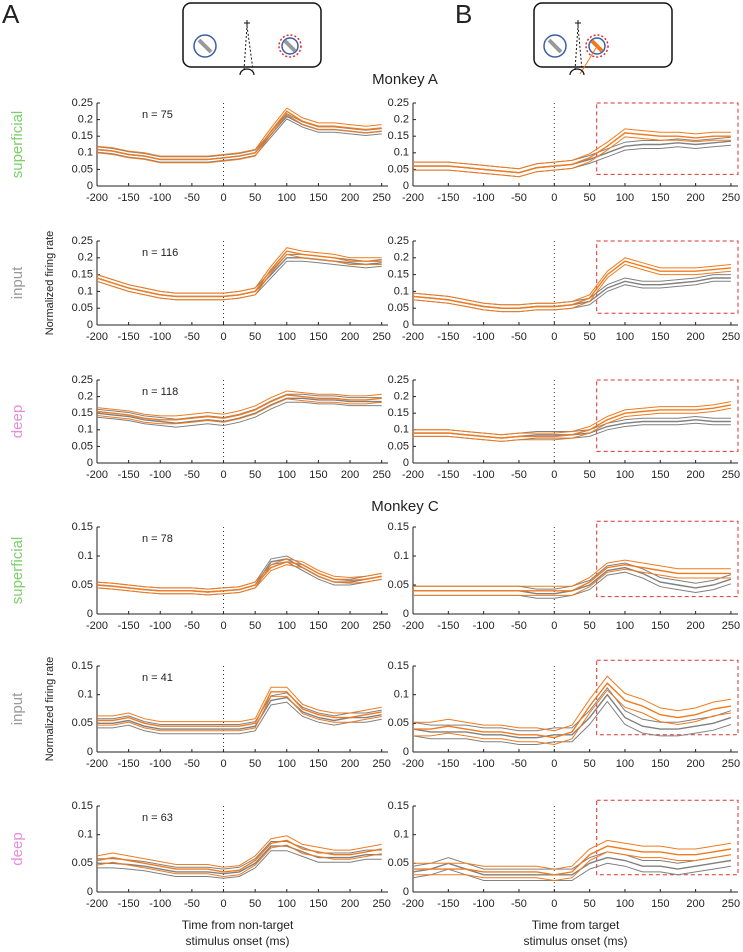  I want to click on layer-label: superficial, so click(17, 571).